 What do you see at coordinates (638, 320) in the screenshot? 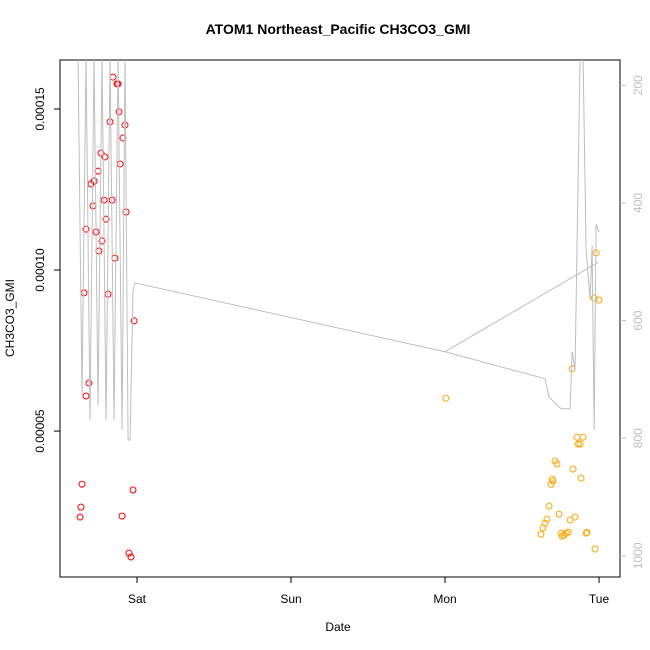
I see `y2-tick-label: 600` at bounding box center [638, 320].